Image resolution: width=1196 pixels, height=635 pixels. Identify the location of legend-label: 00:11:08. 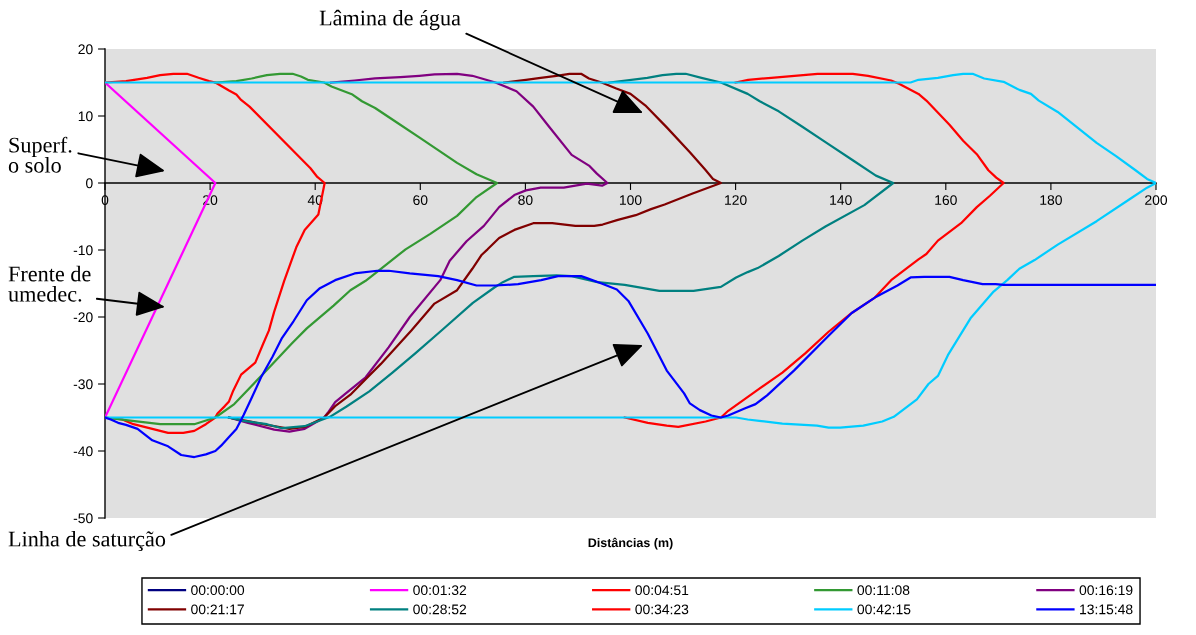
(883, 590).